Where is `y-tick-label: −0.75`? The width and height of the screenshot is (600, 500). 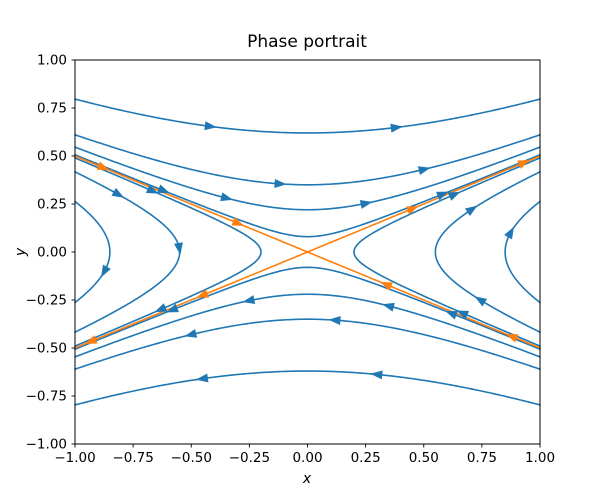 y-tick-label: −0.75 is located at coordinates (46, 397).